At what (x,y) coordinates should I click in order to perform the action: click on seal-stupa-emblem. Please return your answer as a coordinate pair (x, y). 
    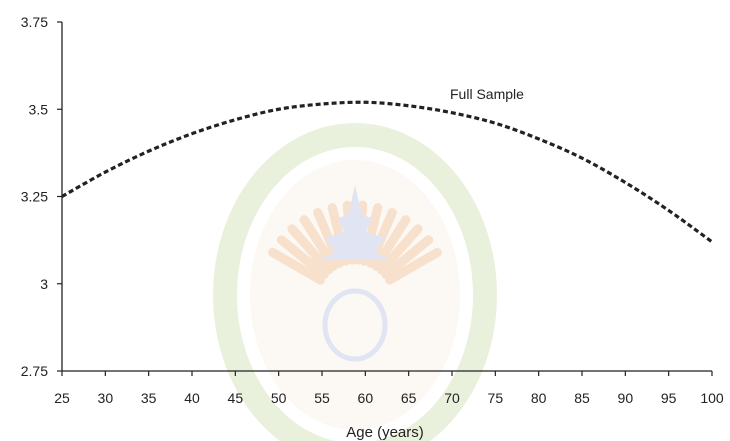
    Looking at the image, I should click on (355, 222).